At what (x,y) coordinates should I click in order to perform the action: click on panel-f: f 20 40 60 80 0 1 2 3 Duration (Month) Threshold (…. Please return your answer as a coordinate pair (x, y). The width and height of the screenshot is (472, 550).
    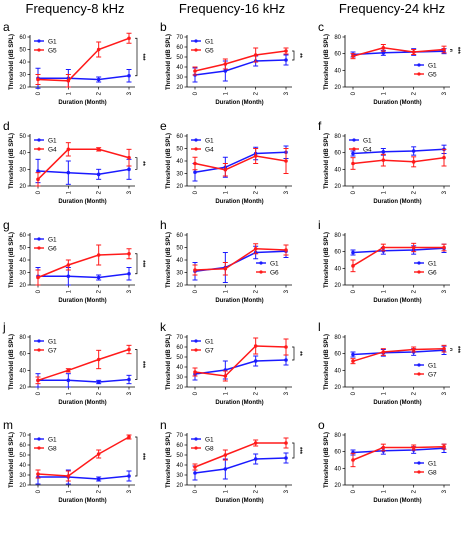
    Looking at the image, I should click on (384, 162).